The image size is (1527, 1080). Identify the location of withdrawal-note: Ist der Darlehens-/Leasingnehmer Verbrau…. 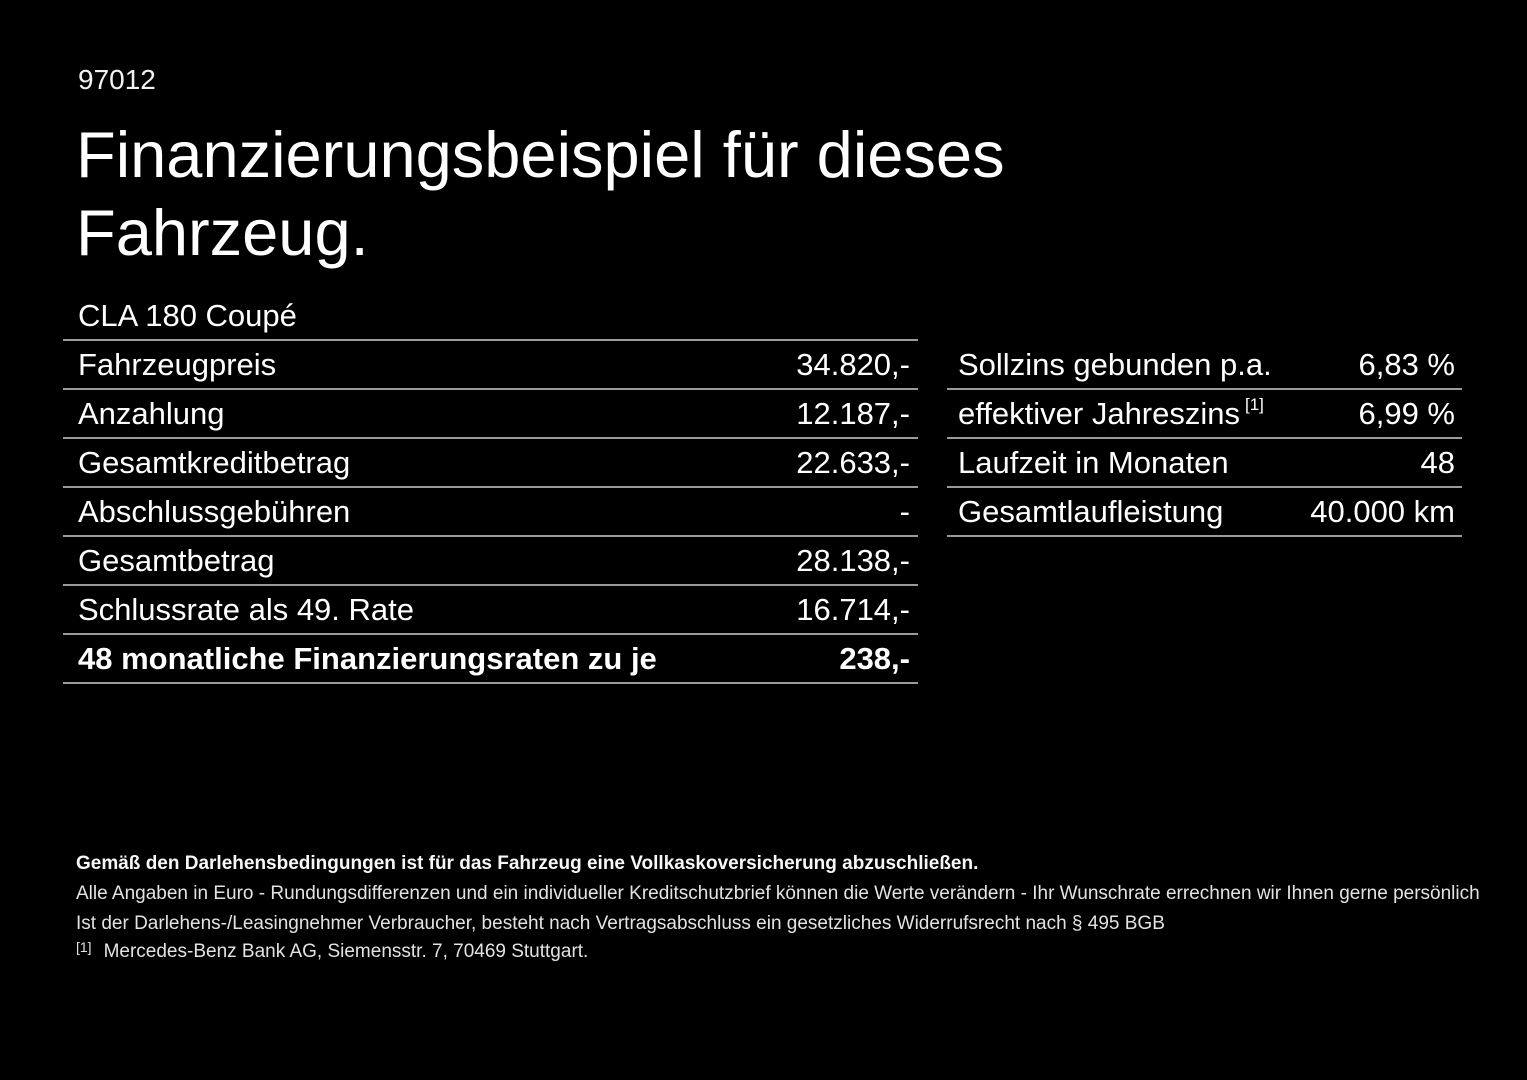
(620, 923).